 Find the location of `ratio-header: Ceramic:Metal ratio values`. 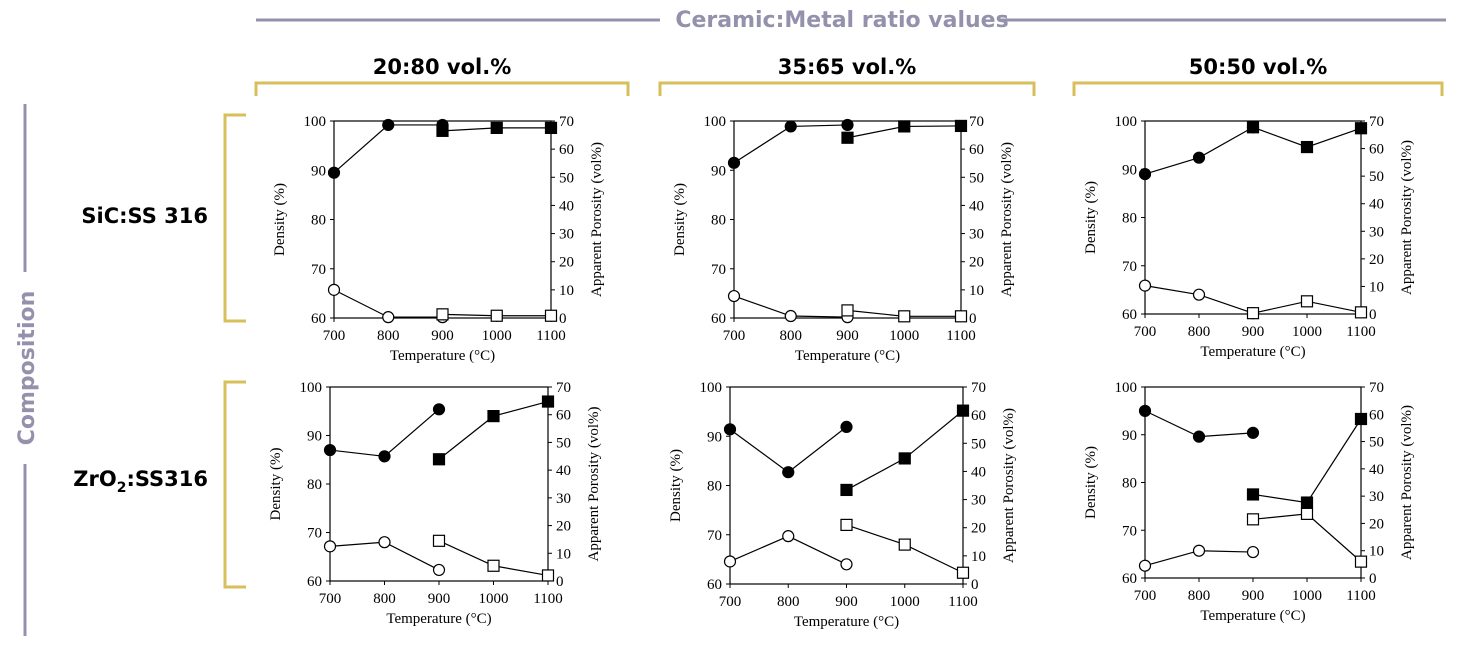

ratio-header: Ceramic:Metal ratio values is located at coordinates (851, 20).